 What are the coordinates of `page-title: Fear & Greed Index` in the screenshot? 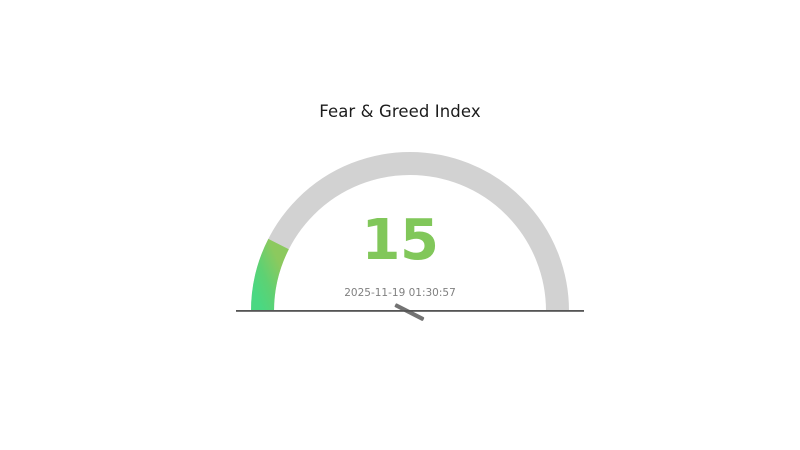 It's located at (400, 111).